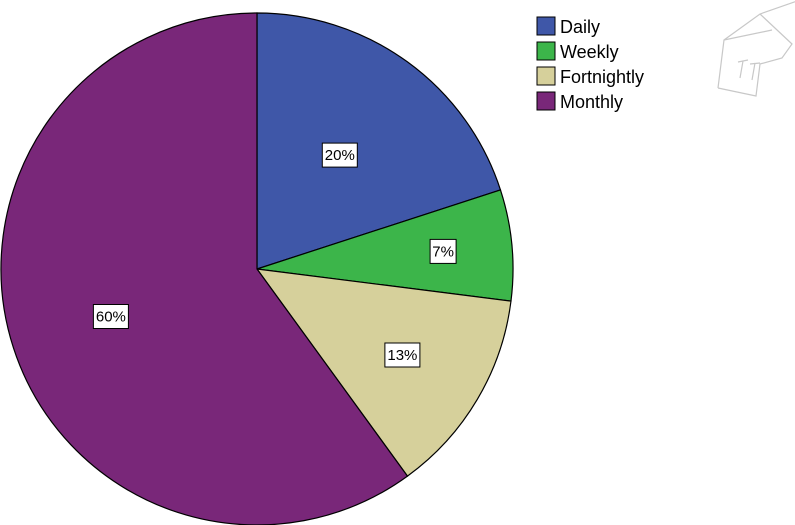 This screenshot has height=525, width=795. I want to click on legend-item-weekly: Weekly, so click(577, 51).